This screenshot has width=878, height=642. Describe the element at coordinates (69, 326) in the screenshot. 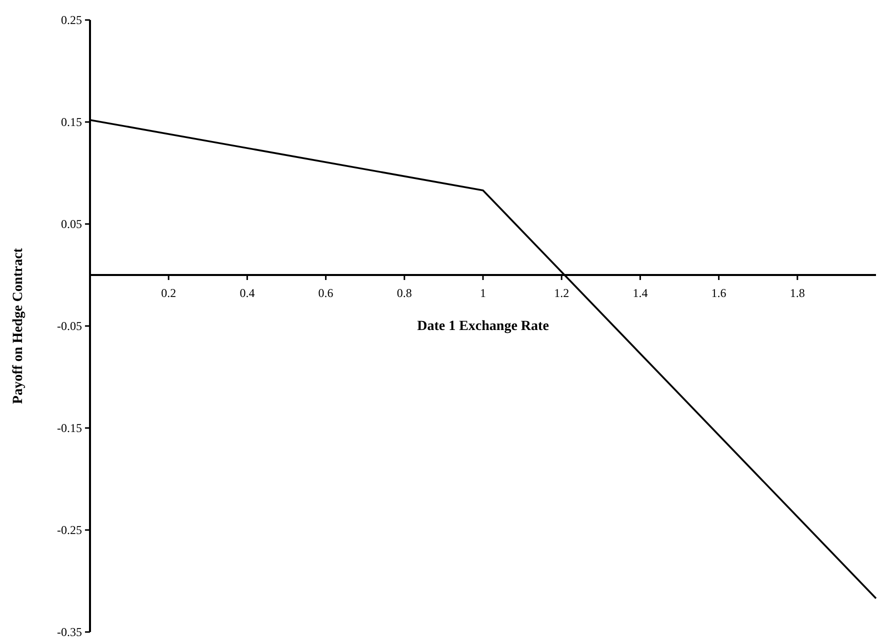

I see `y-tick-label: -0.05` at that location.